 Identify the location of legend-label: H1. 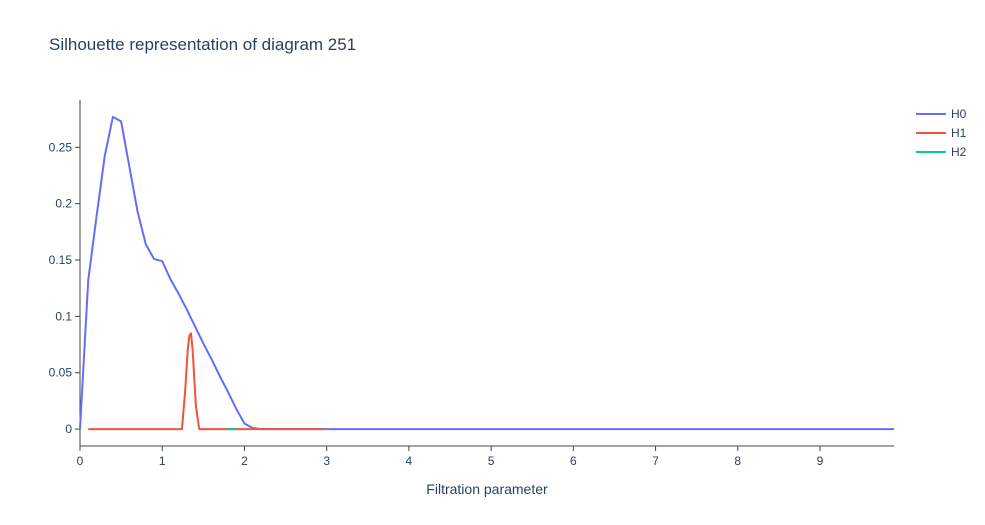
(959, 133).